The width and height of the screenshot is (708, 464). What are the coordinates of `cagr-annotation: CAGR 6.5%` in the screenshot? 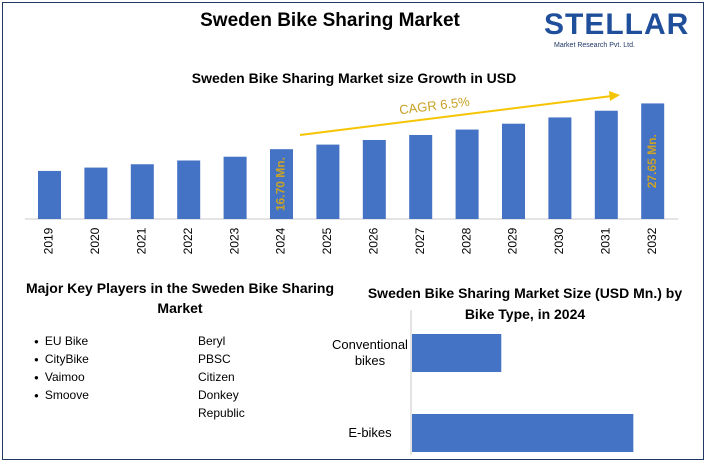 It's located at (434, 106).